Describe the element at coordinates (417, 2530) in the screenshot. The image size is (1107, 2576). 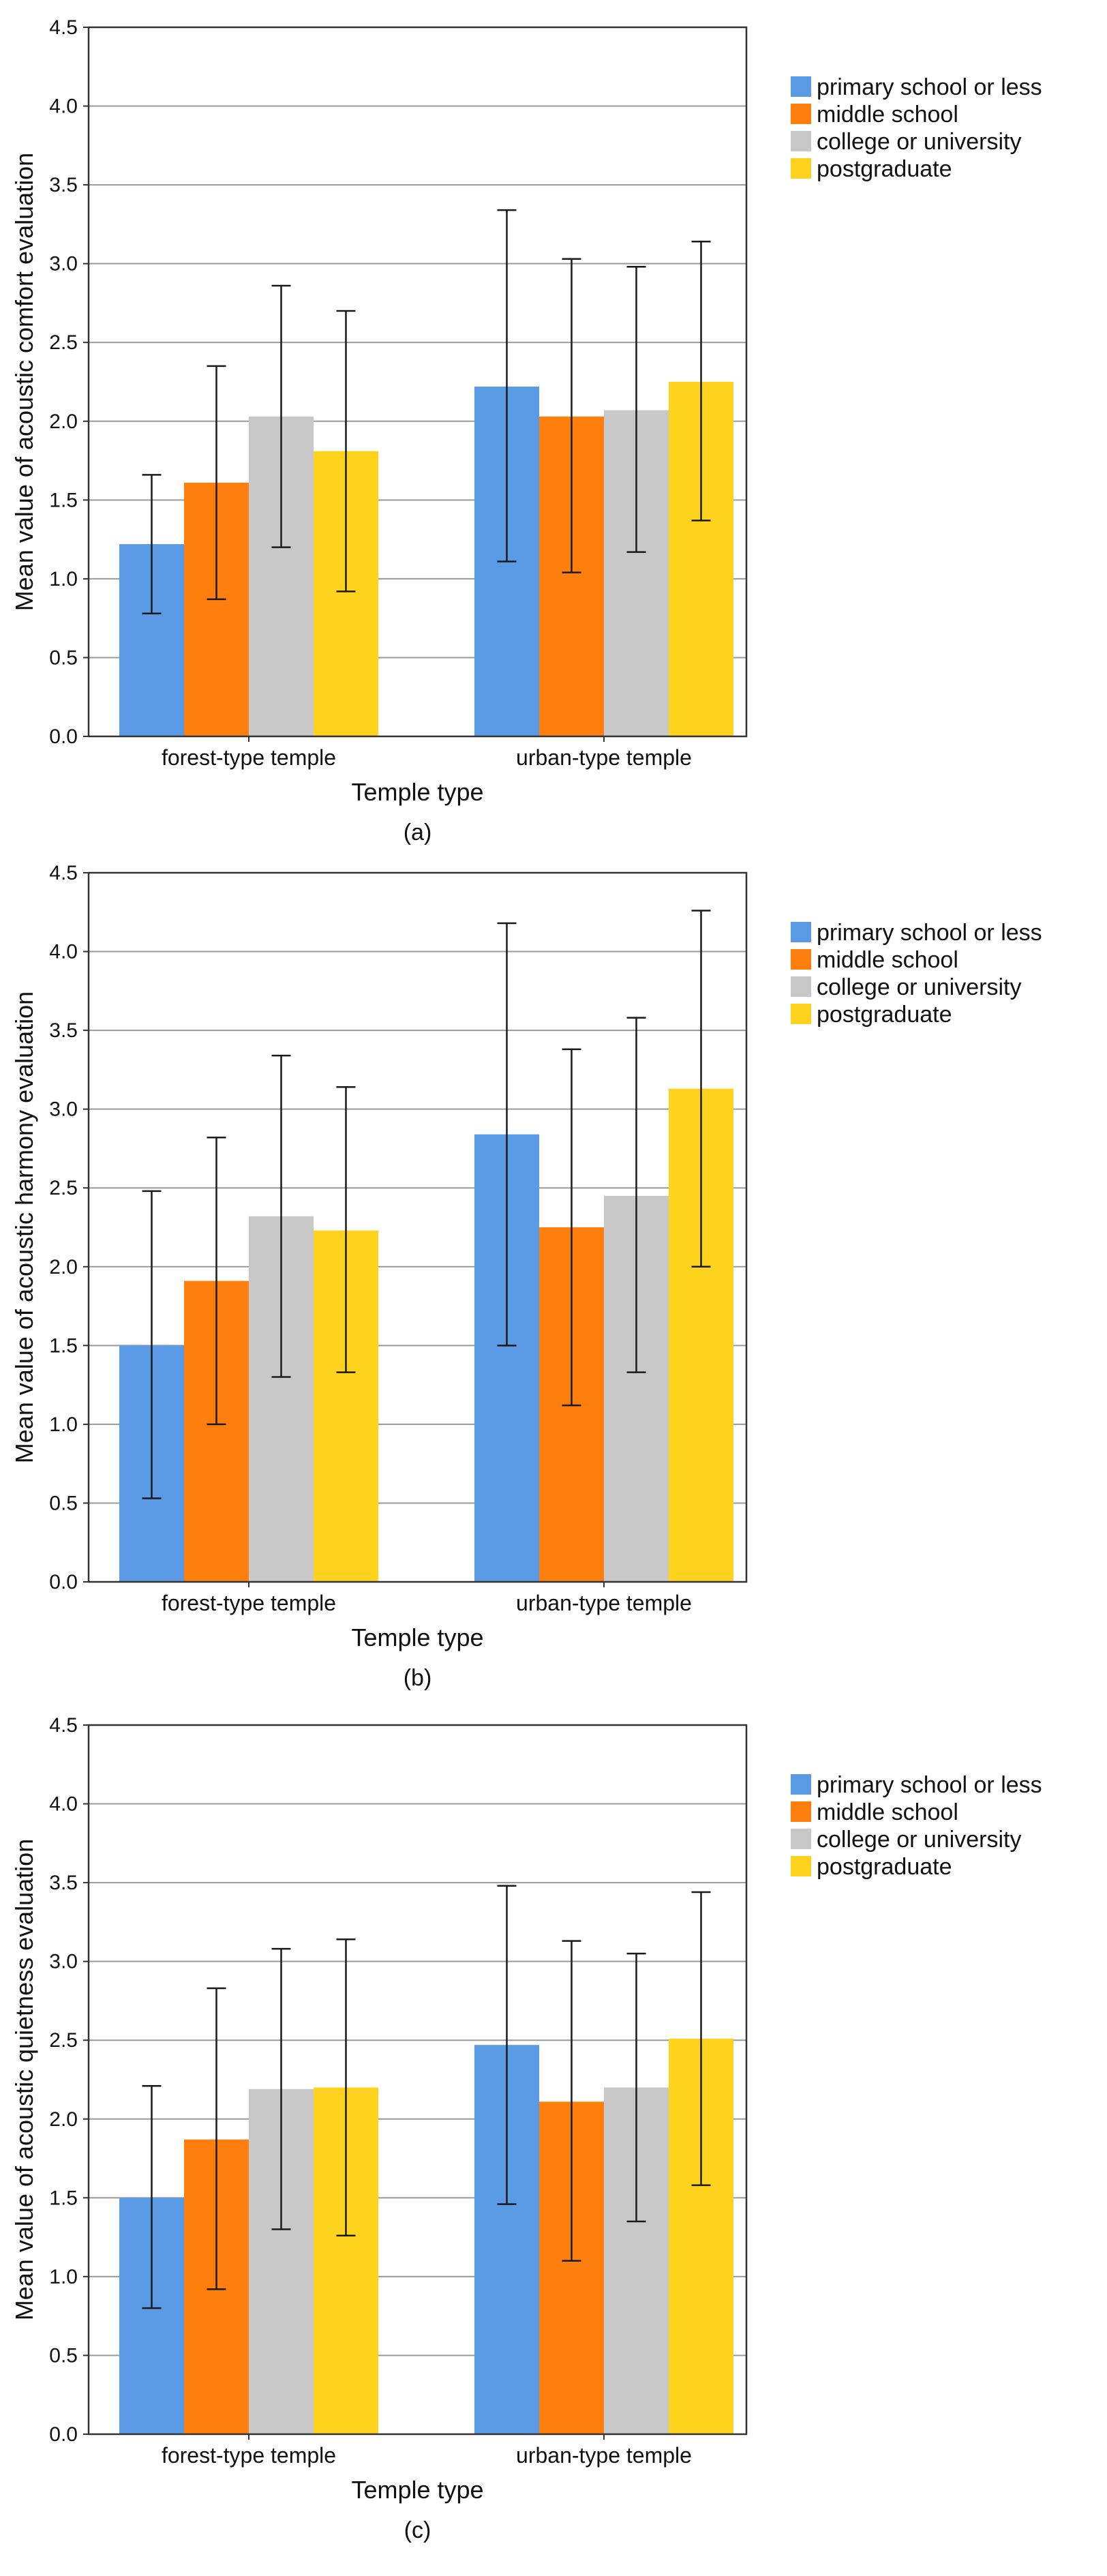
I see `panel-label: (c)` at that location.